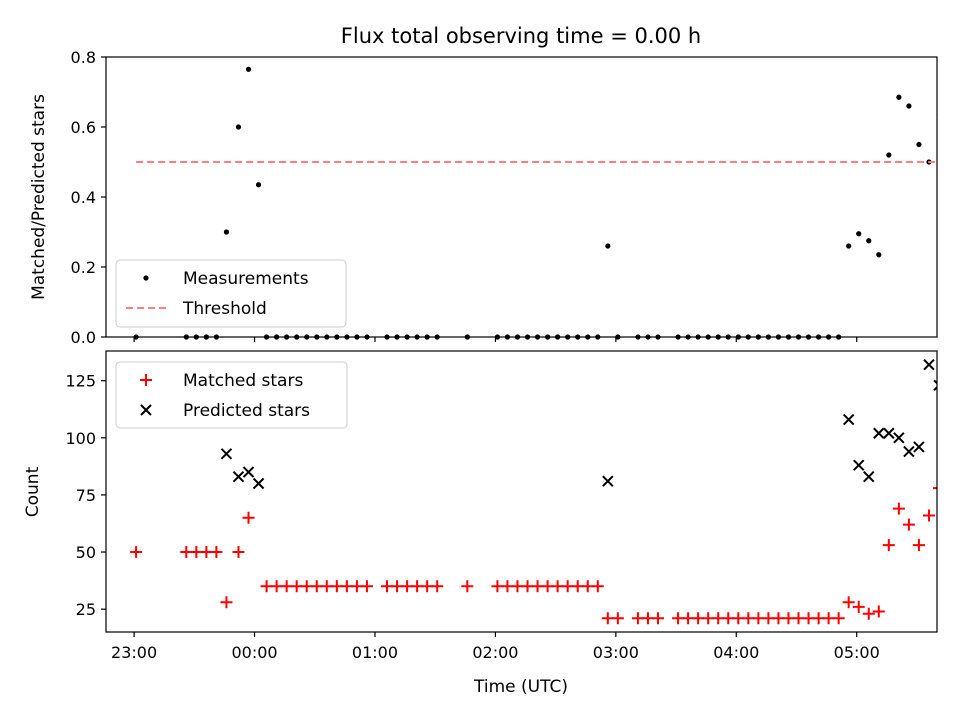  What do you see at coordinates (254, 652) in the screenshot?
I see `bottom-x-tick-label: 00:00` at bounding box center [254, 652].